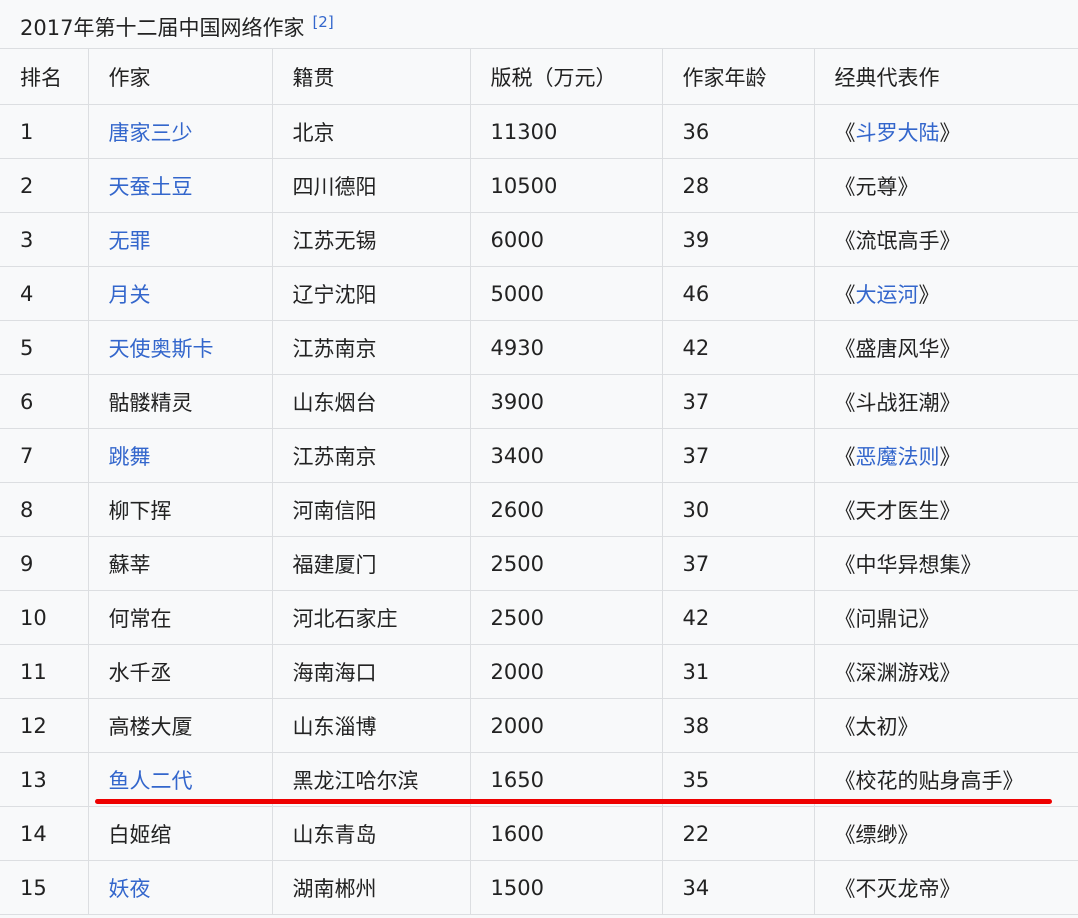 Image resolution: width=1078 pixels, height=918 pixels. Describe the element at coordinates (334, 888) in the screenshot. I see `origin: 湖南郴州` at that location.